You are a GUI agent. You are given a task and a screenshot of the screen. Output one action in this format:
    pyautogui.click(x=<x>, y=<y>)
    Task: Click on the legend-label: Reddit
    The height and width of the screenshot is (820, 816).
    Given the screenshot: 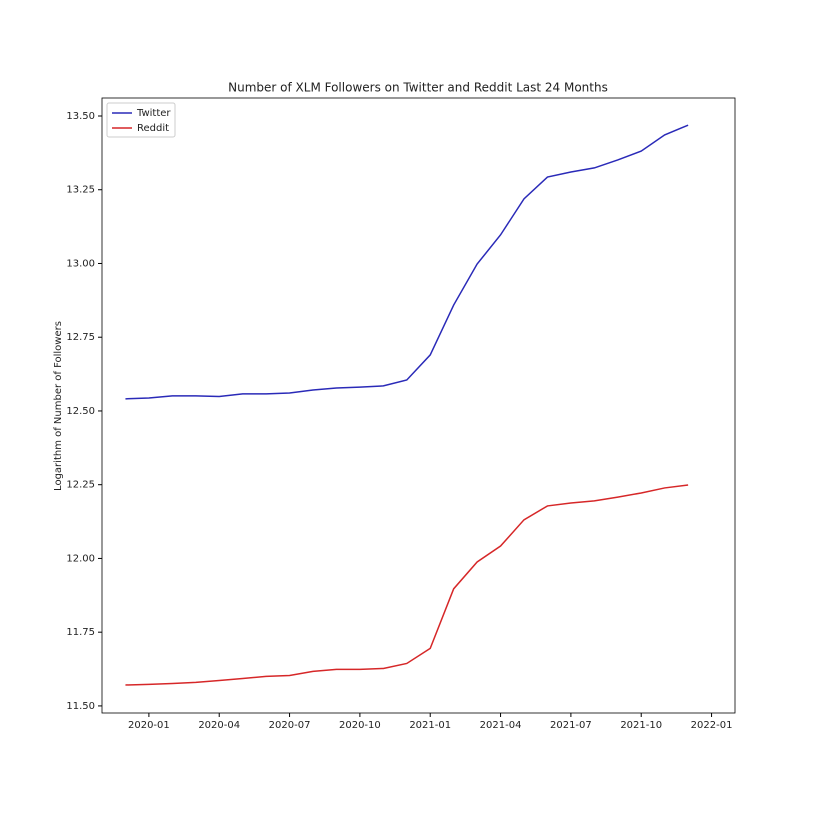 What is the action you would take?
    pyautogui.click(x=153, y=128)
    